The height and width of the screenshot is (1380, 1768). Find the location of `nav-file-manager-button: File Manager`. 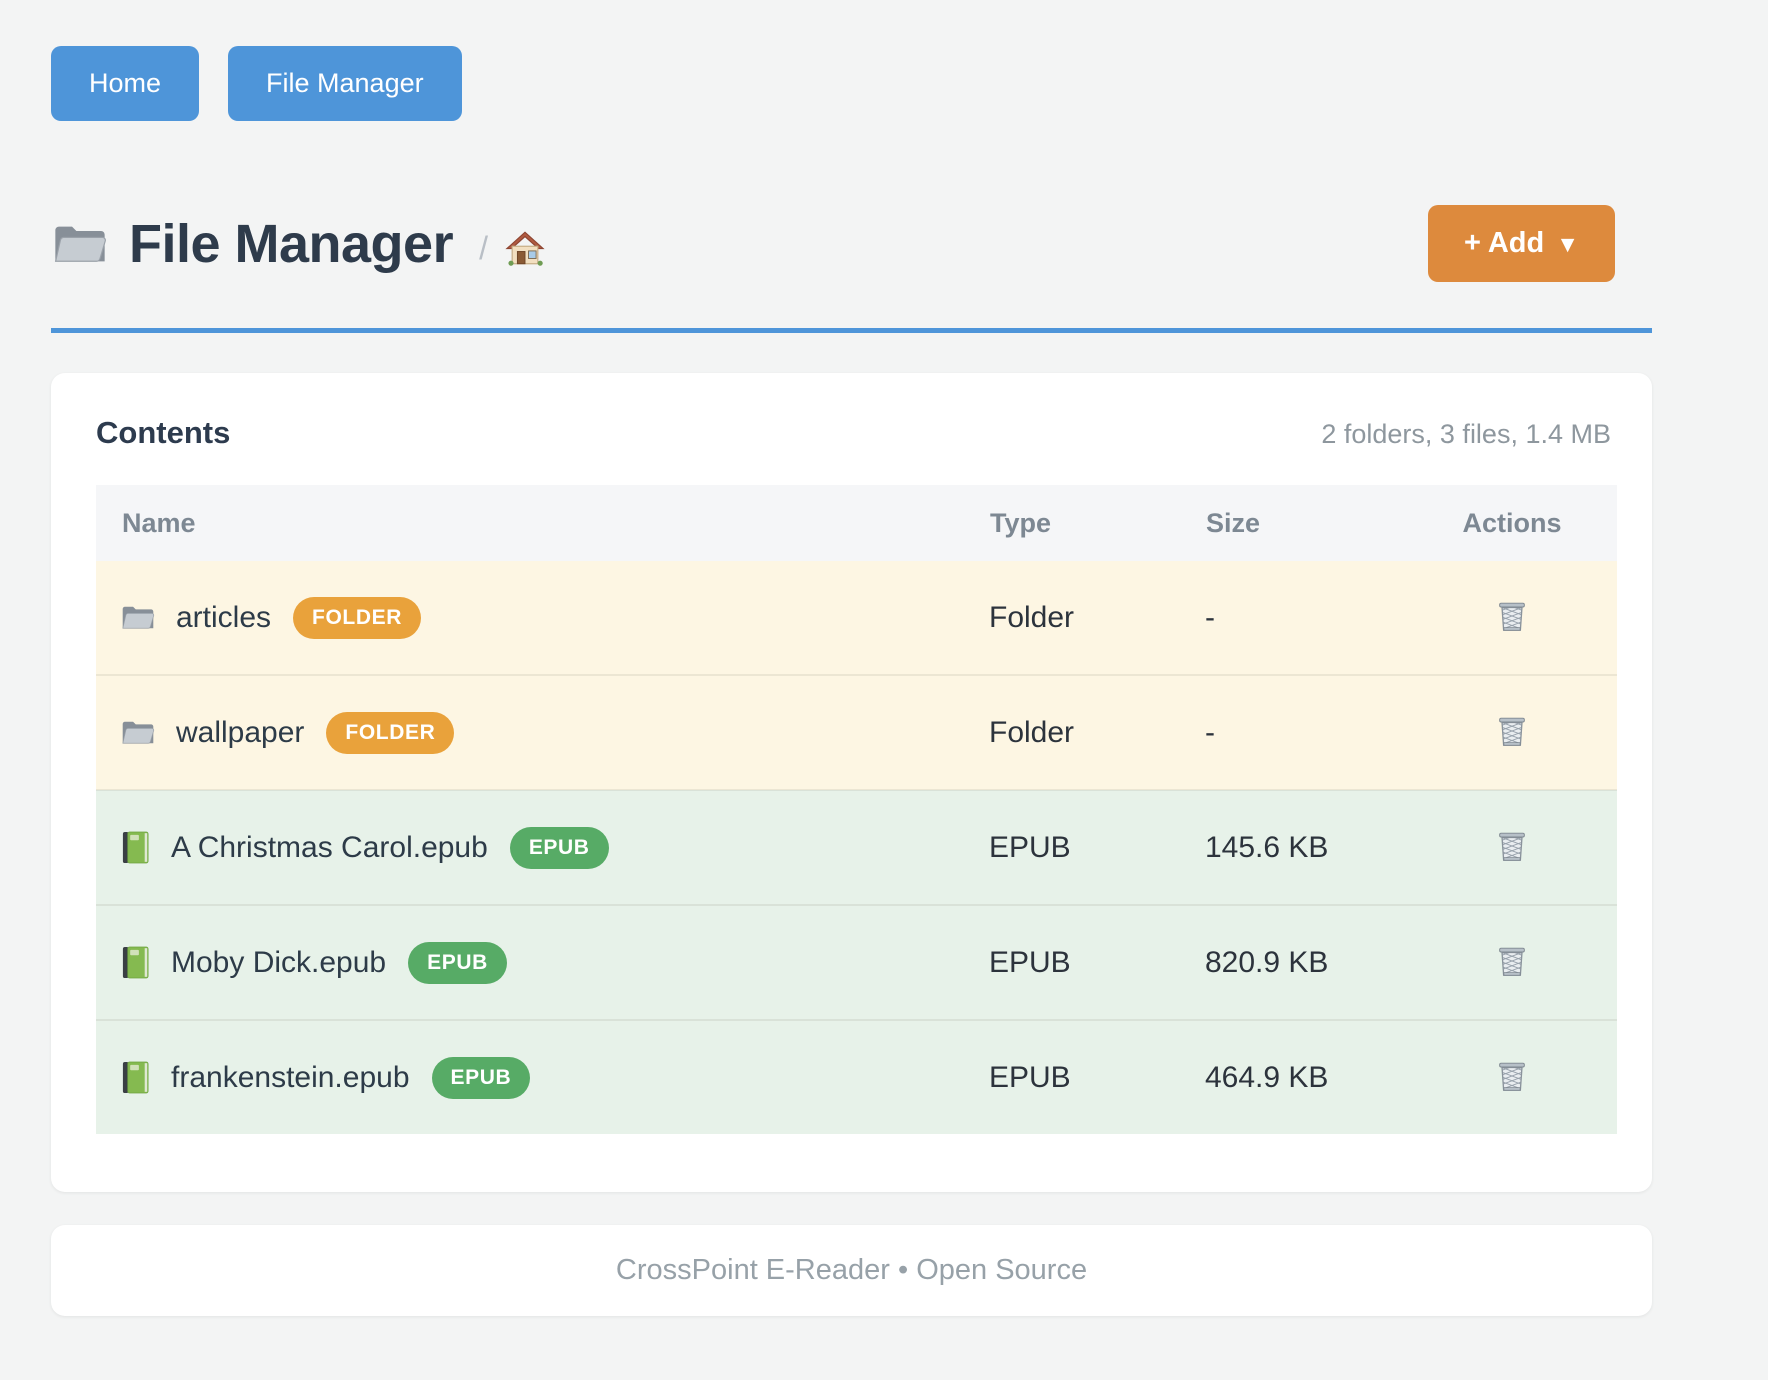

nav-file-manager-button: File Manager is located at coordinates (345, 83).